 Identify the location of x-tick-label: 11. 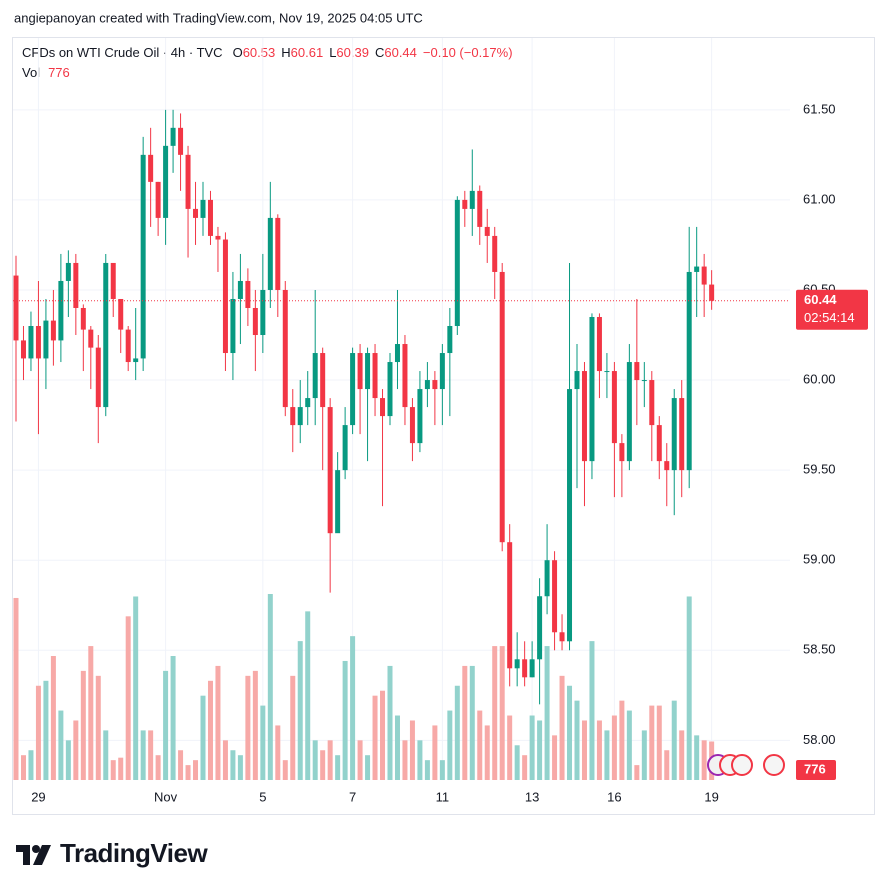
(443, 796).